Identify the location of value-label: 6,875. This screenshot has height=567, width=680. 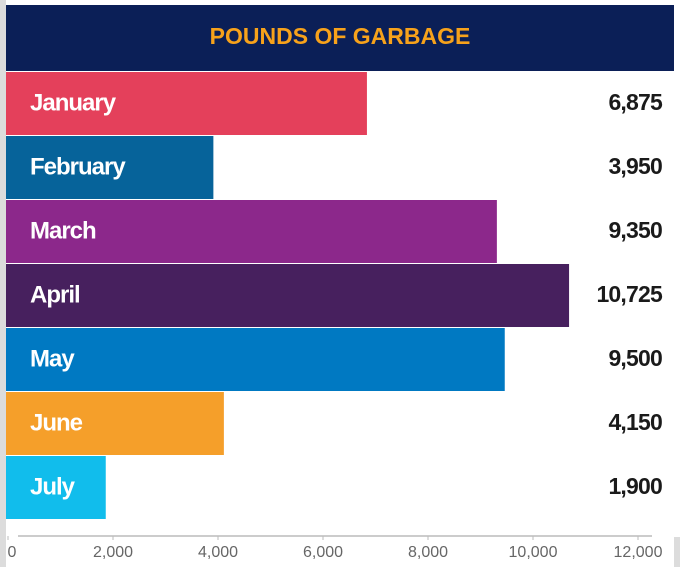
(635, 102).